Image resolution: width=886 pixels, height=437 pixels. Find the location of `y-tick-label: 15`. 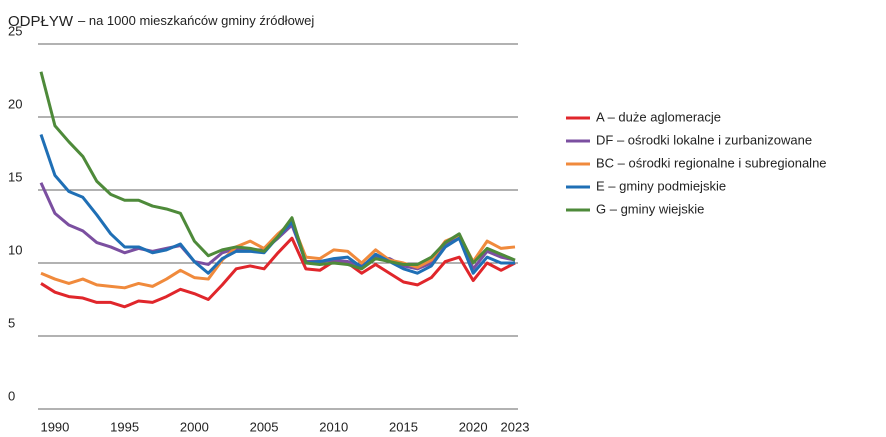

y-tick-label: 15 is located at coordinates (15, 176).